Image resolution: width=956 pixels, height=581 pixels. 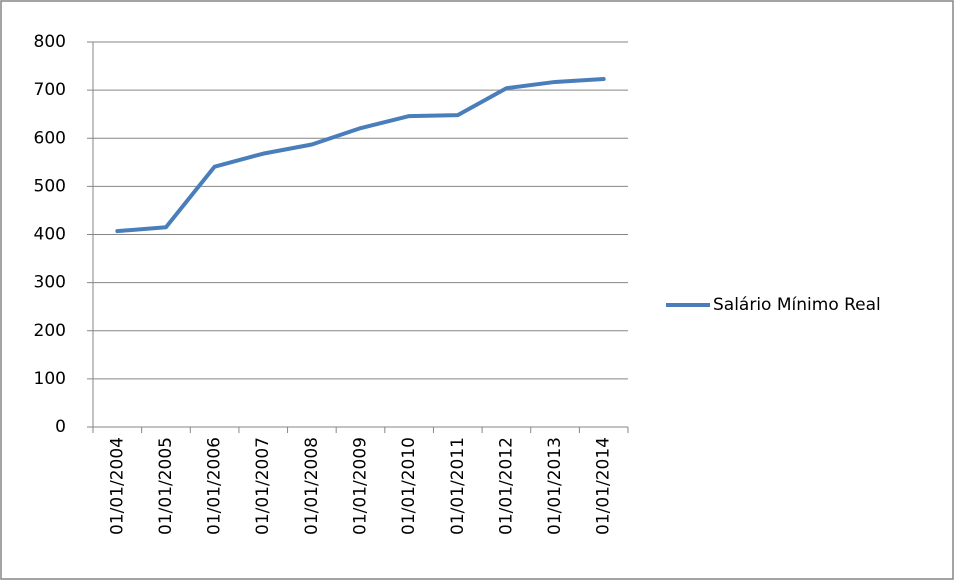 What do you see at coordinates (166, 486) in the screenshot?
I see `x-tick-label: 01/01/2005` at bounding box center [166, 486].